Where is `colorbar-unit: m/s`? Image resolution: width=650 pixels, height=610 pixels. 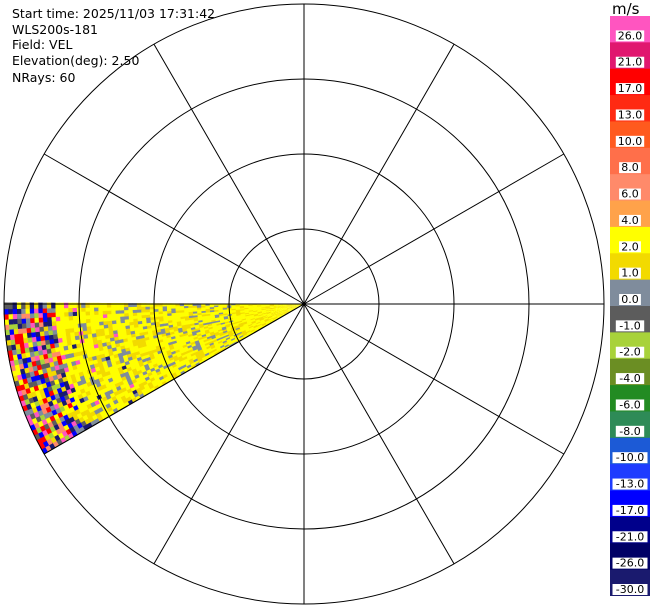 colorbar-unit: m/s is located at coordinates (626, 9).